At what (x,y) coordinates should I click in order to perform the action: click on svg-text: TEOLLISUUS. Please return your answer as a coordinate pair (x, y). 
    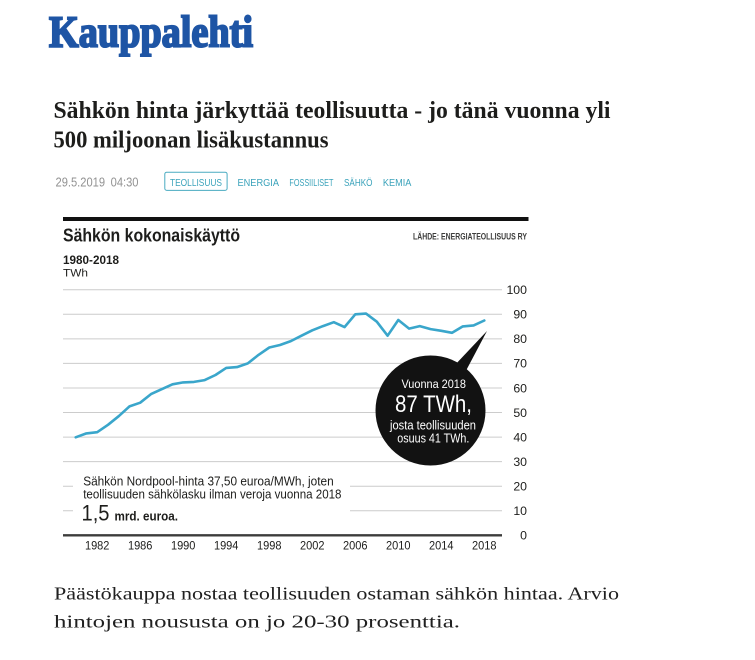
    Looking at the image, I should click on (196, 183).